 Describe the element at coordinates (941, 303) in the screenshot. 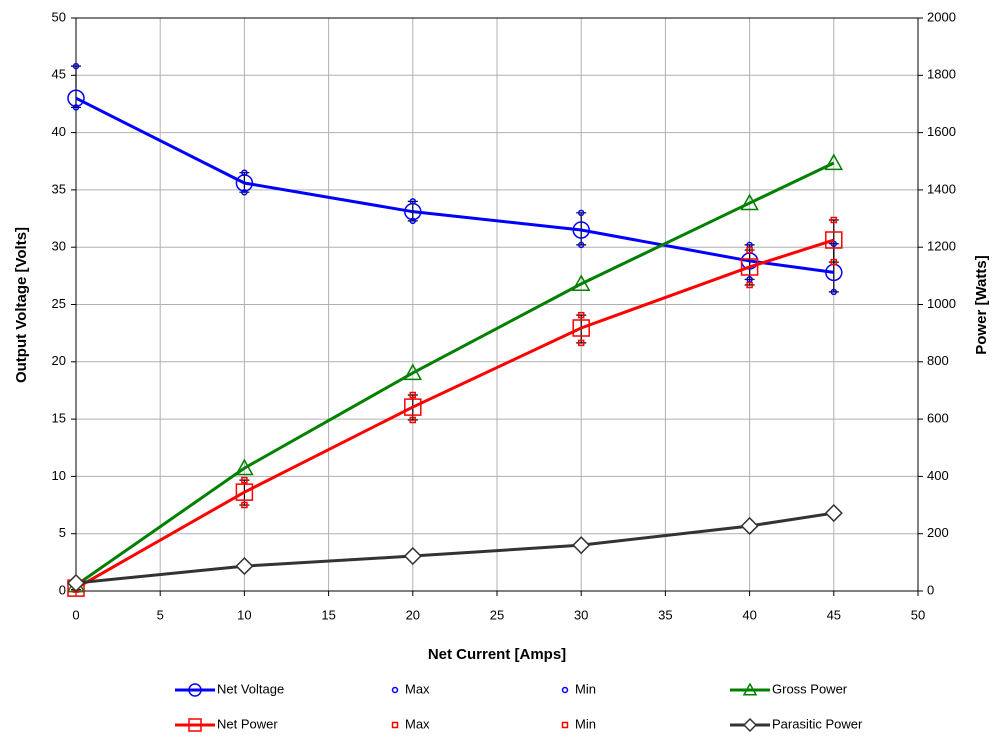

I see `y2-tick-label: 1000` at that location.